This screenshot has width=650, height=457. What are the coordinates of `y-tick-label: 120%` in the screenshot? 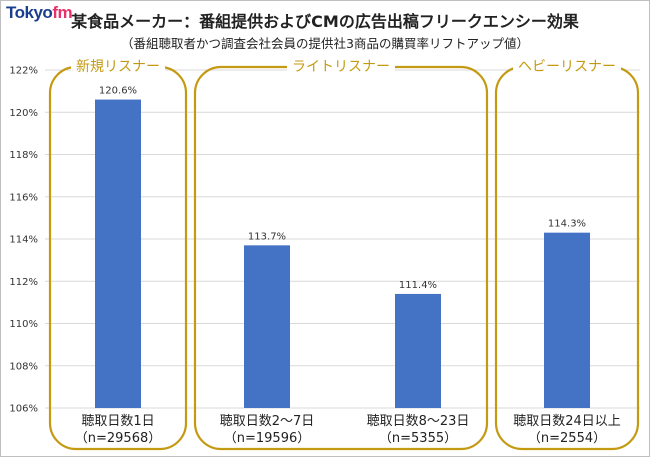 It's located at (23, 113).